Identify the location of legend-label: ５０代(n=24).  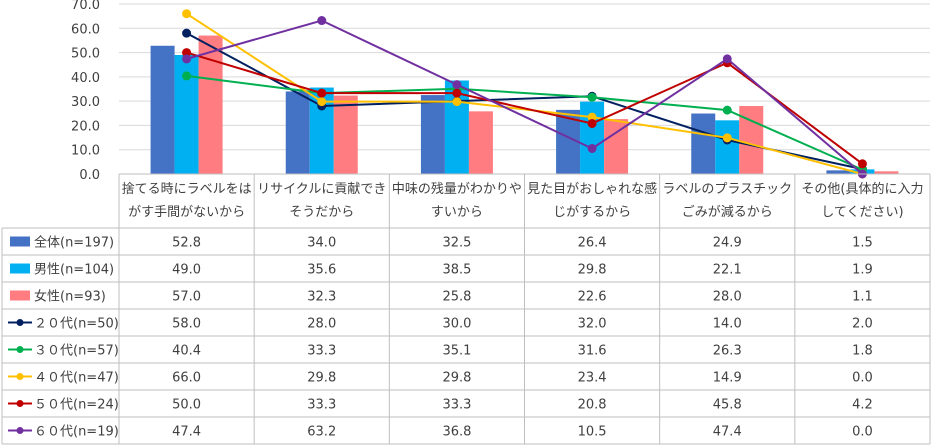
(76, 405).